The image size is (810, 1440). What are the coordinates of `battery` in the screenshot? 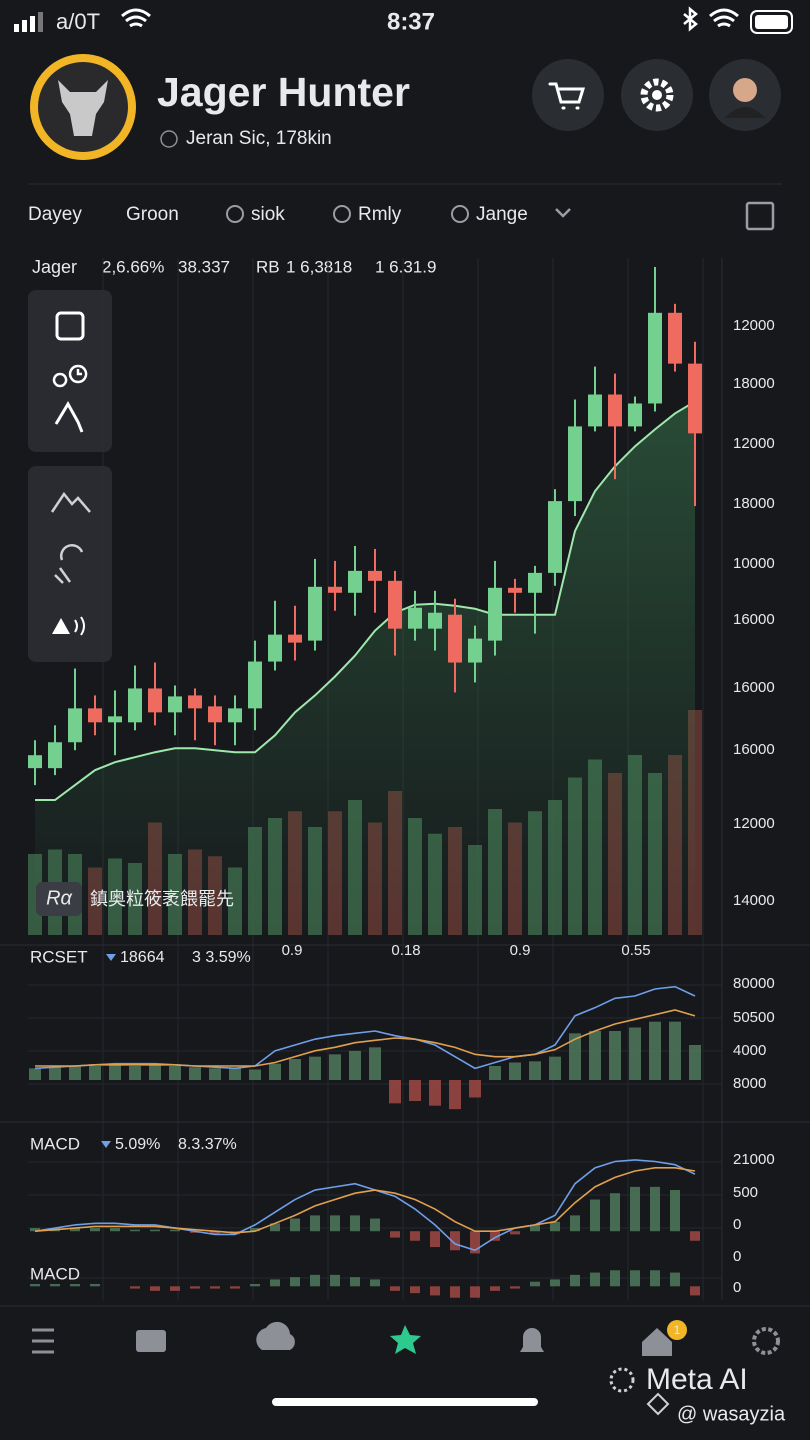 It's located at (771, 22).